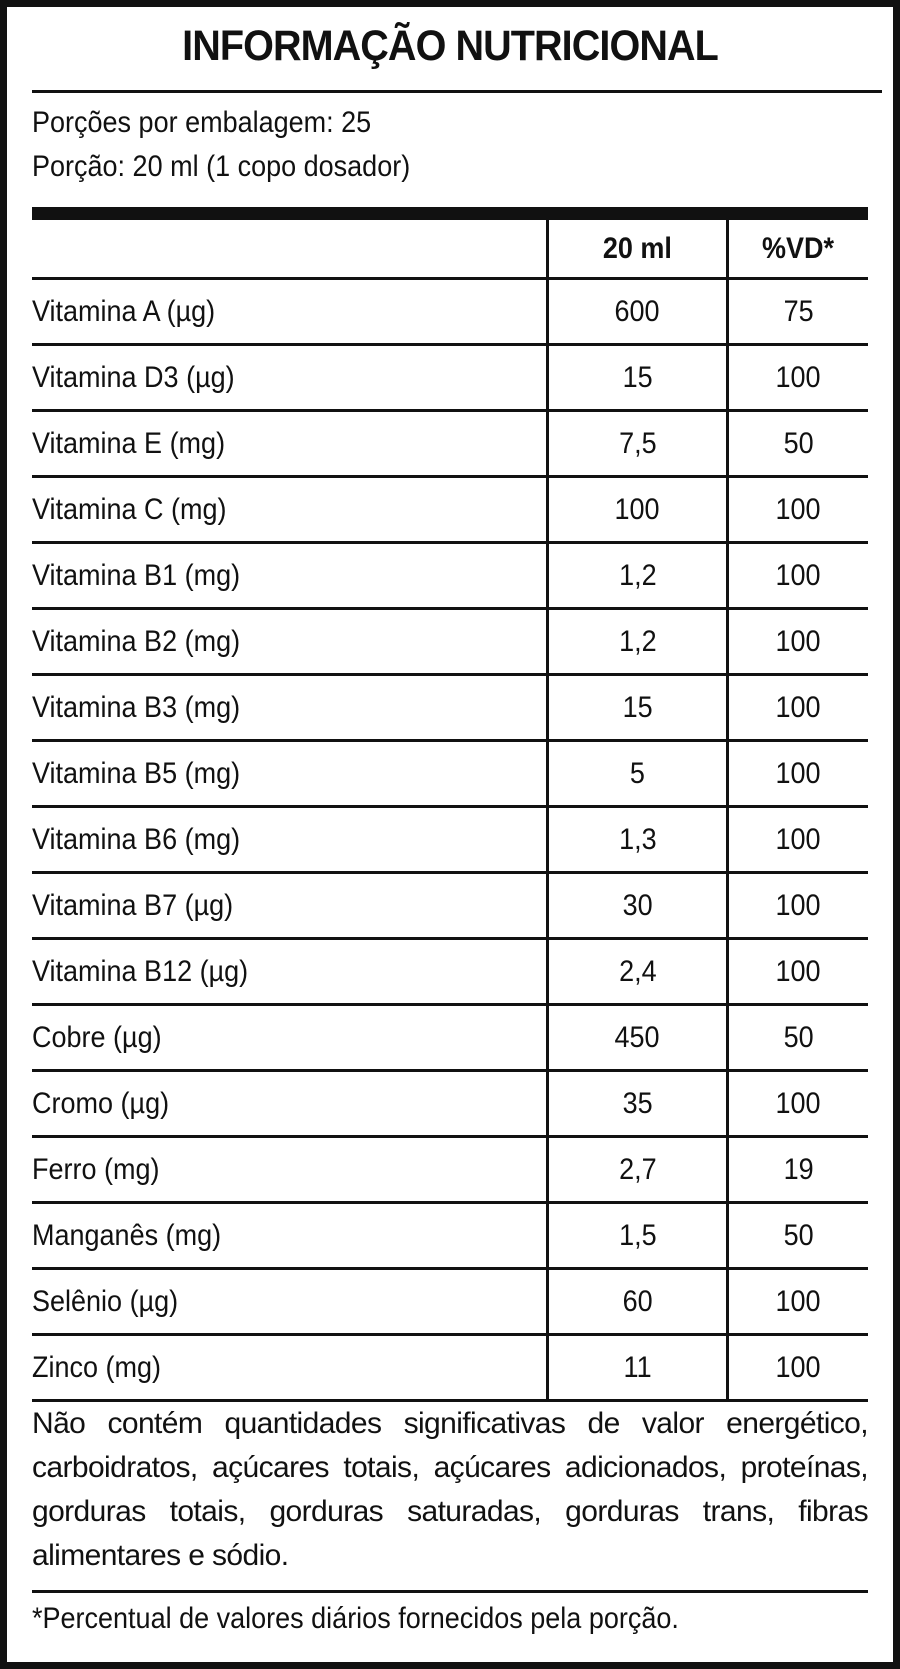 The image size is (900, 1669). What do you see at coordinates (290, 906) in the screenshot?
I see `nutrient-name: Vitamina B7 (µg)` at bounding box center [290, 906].